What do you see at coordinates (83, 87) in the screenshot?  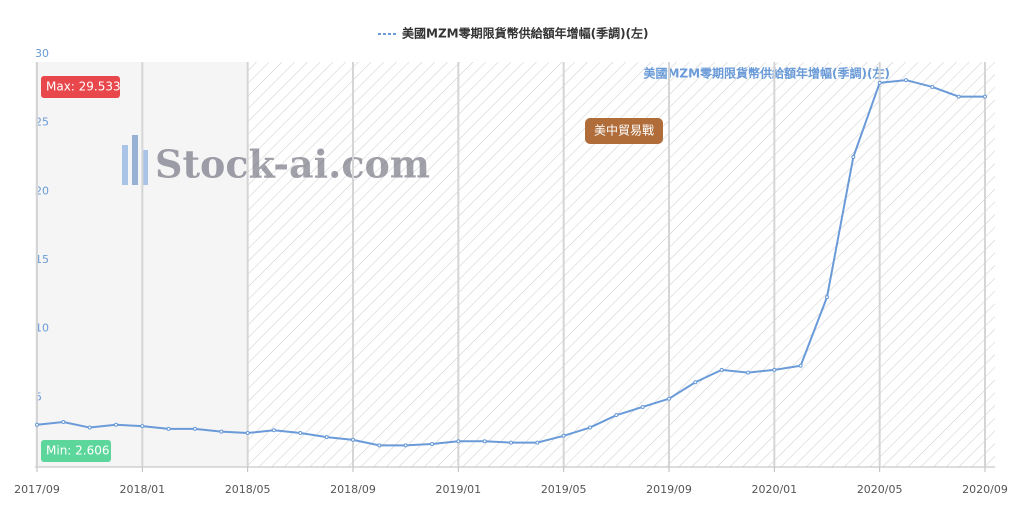 I see `max-label: Max: 29.533` at bounding box center [83, 87].